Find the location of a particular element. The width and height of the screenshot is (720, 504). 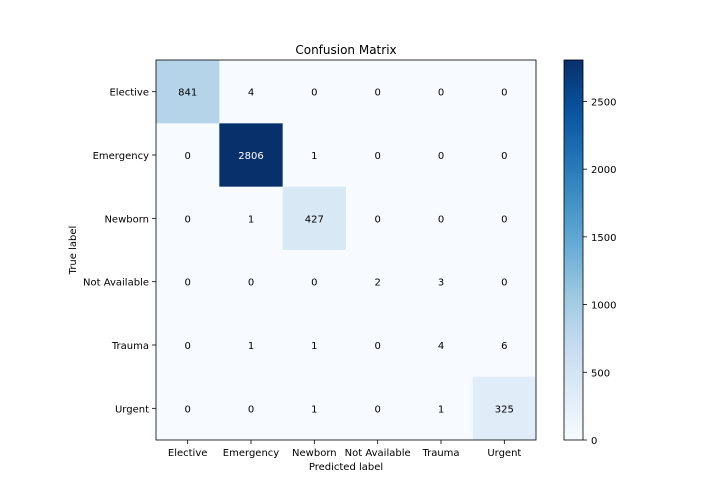

y-tick-label: Not Available is located at coordinates (116, 283).